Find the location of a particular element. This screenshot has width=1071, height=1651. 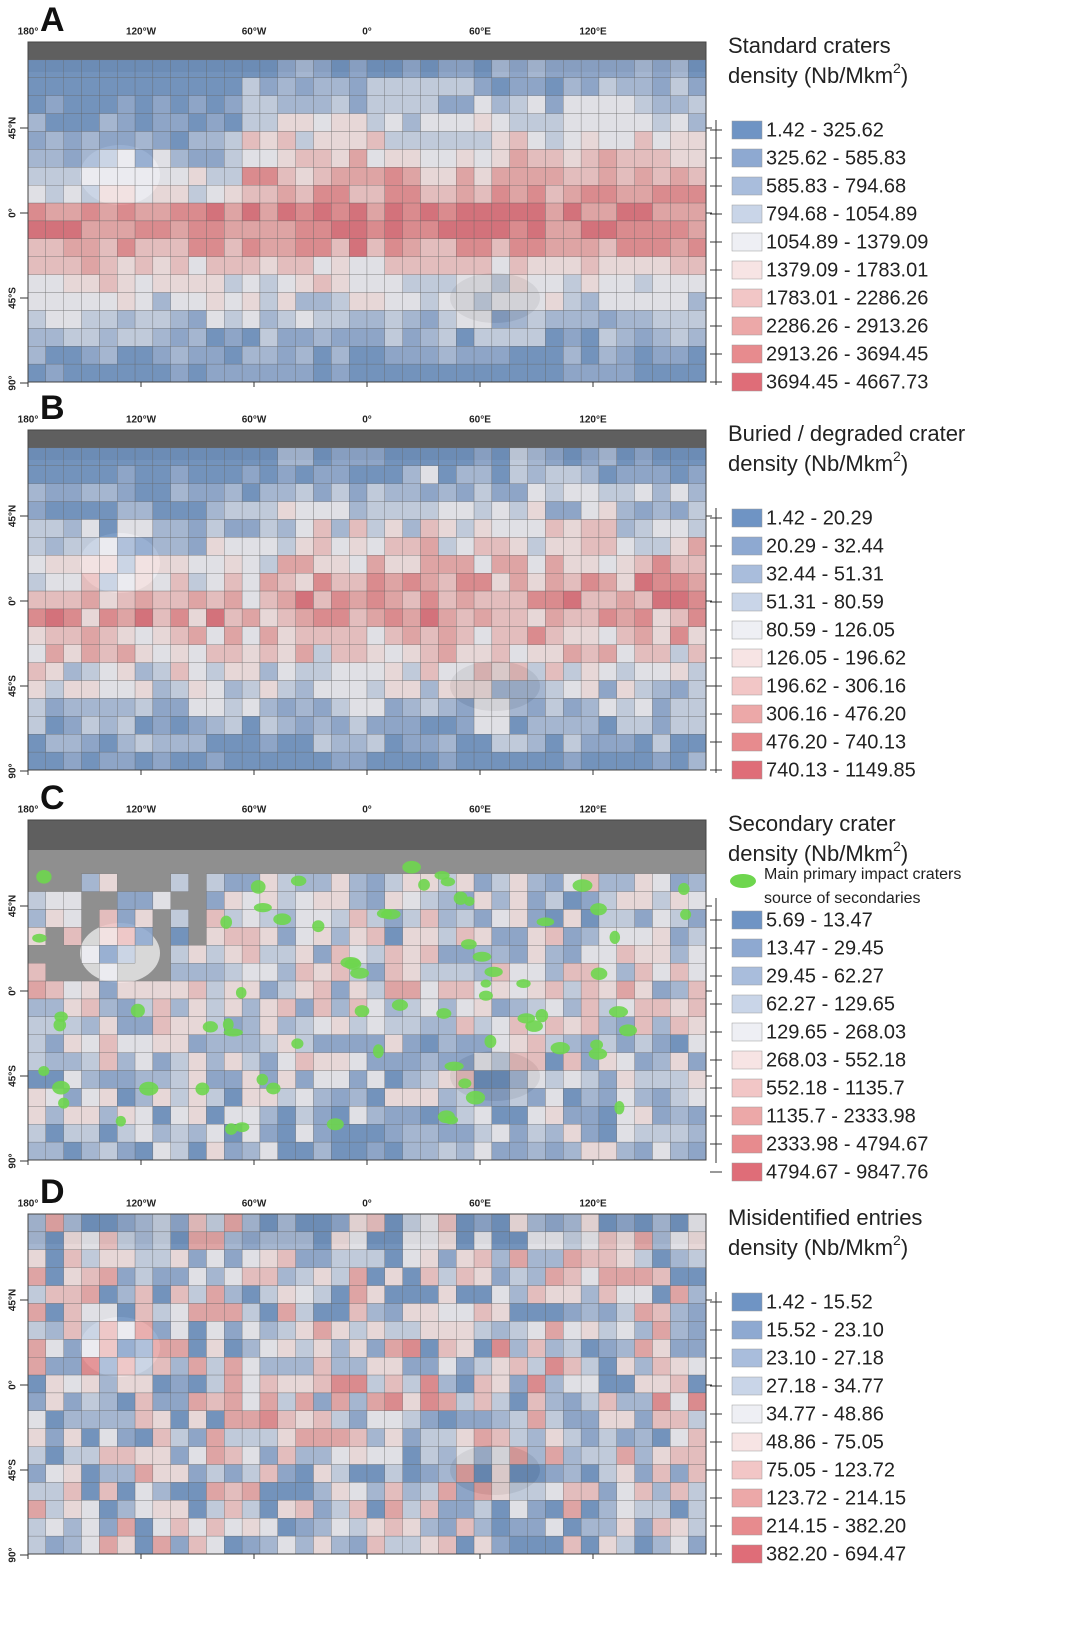

legend-range: 13.47 - 29.45 is located at coordinates (825, 948).